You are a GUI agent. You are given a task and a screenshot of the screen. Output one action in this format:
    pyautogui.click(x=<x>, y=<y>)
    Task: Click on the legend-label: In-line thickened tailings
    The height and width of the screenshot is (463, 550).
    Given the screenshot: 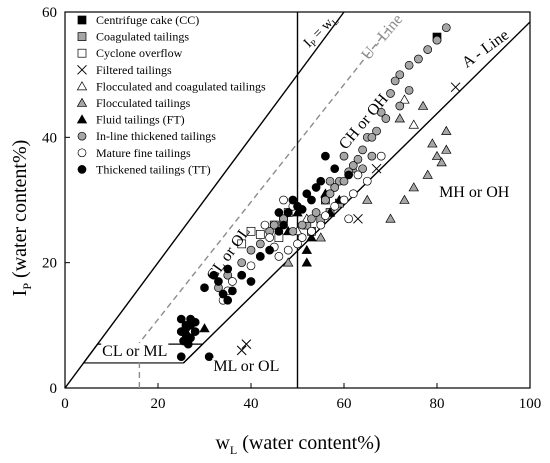 What is the action you would take?
    pyautogui.click(x=156, y=136)
    